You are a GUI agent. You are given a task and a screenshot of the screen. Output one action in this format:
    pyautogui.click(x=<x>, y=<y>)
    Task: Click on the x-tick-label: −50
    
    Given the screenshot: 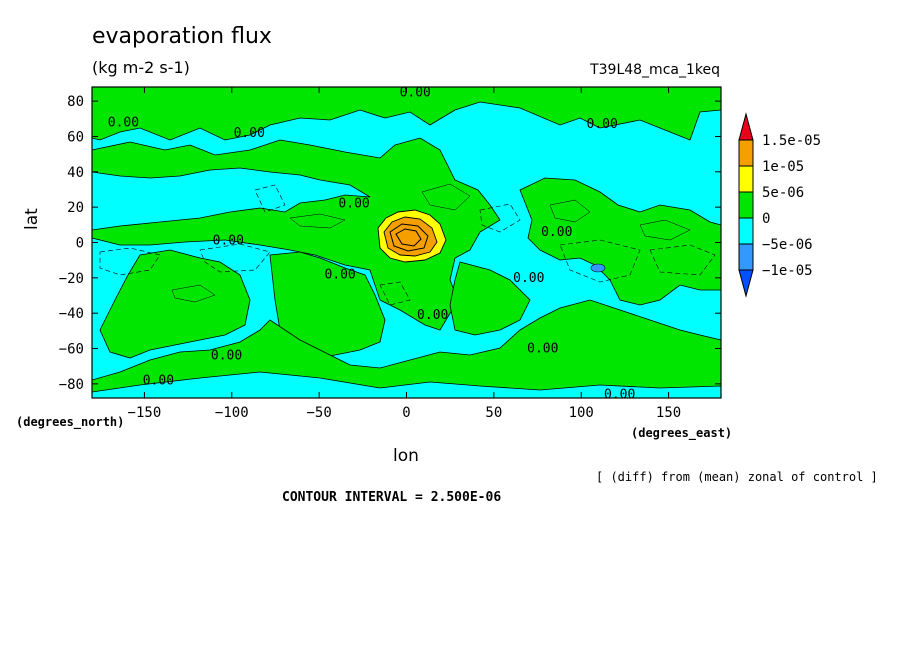 What is the action you would take?
    pyautogui.click(x=318, y=413)
    